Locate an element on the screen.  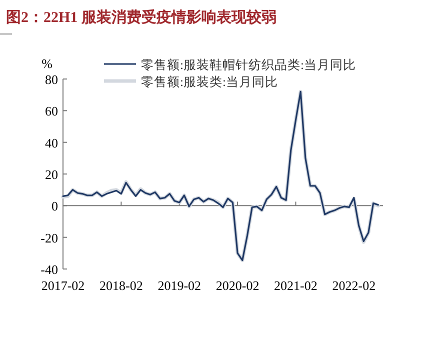
x-tick-label: 2018-02 is located at coordinates (121, 285).